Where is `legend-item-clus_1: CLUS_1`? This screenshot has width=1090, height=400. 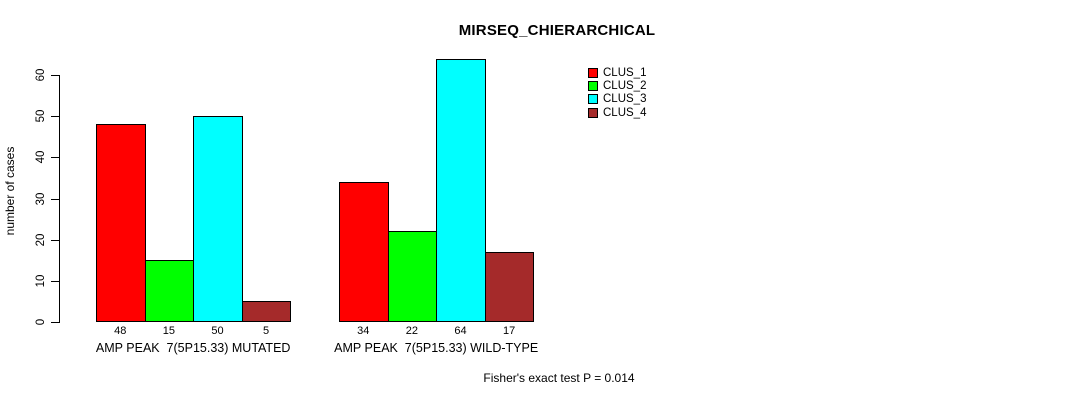
legend-item-clus_1: CLUS_1 is located at coordinates (617, 72).